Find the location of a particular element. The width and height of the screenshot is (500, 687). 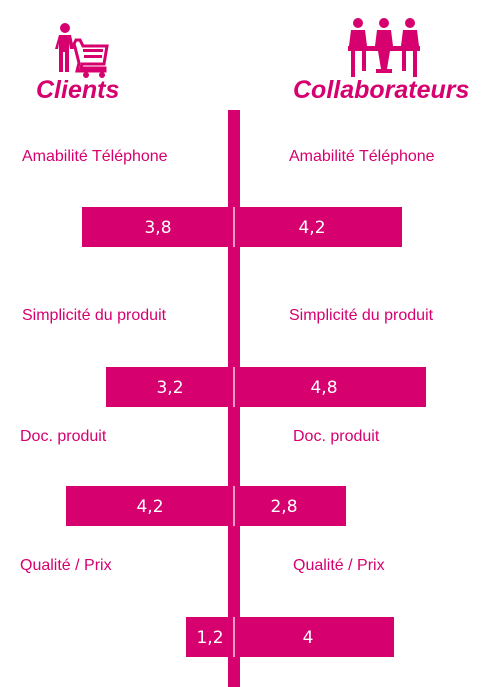

category-label-left: Amabilité Téléphone is located at coordinates (95, 156).